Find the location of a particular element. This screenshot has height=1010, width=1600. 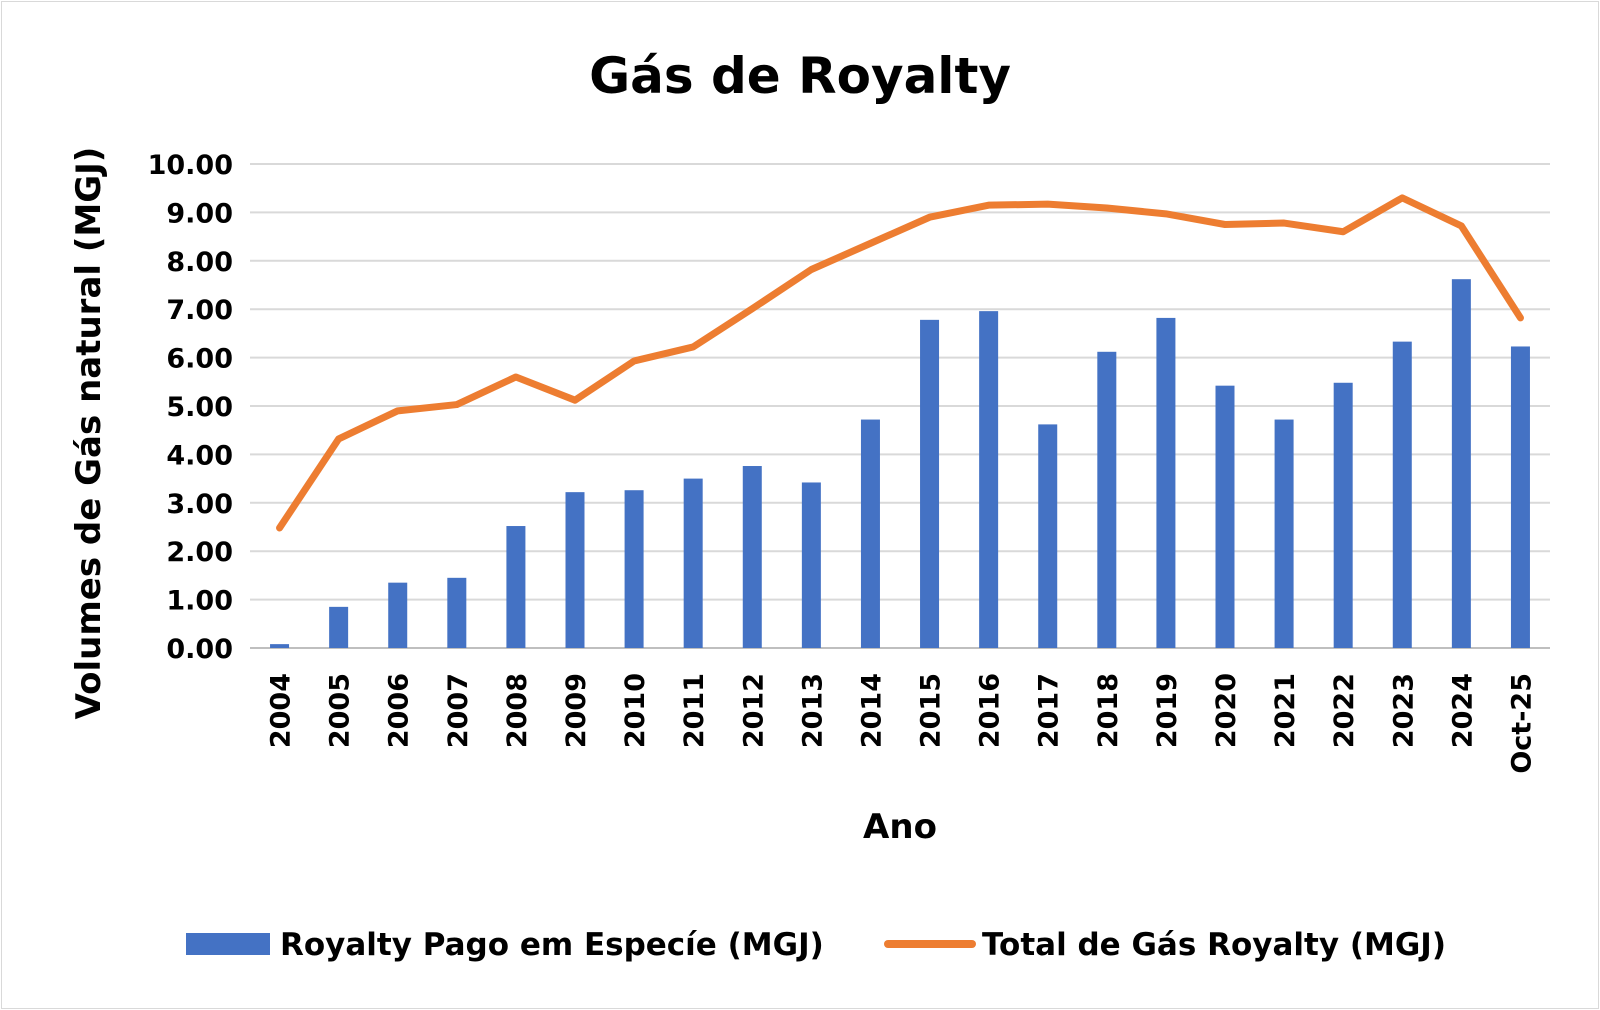

y-tick-label: 2.00 is located at coordinates (199, 552).